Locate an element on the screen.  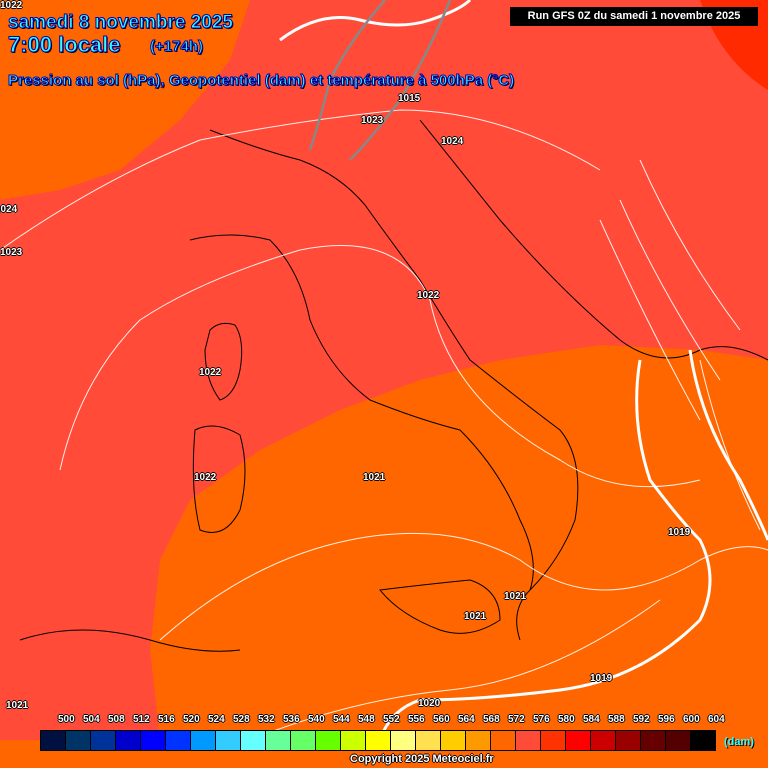
legend-tick-label: 540 is located at coordinates (316, 719).